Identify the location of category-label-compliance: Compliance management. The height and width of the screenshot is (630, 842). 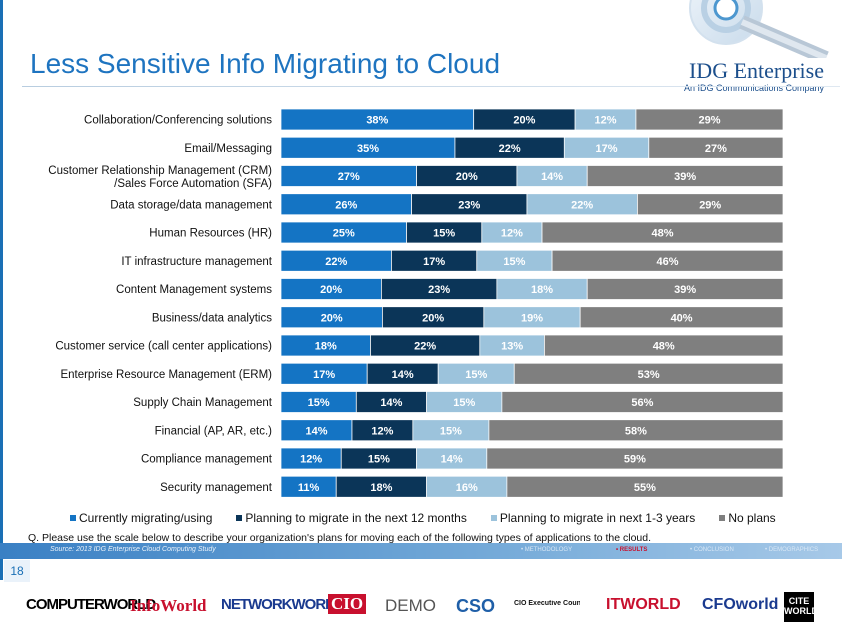
(207, 460).